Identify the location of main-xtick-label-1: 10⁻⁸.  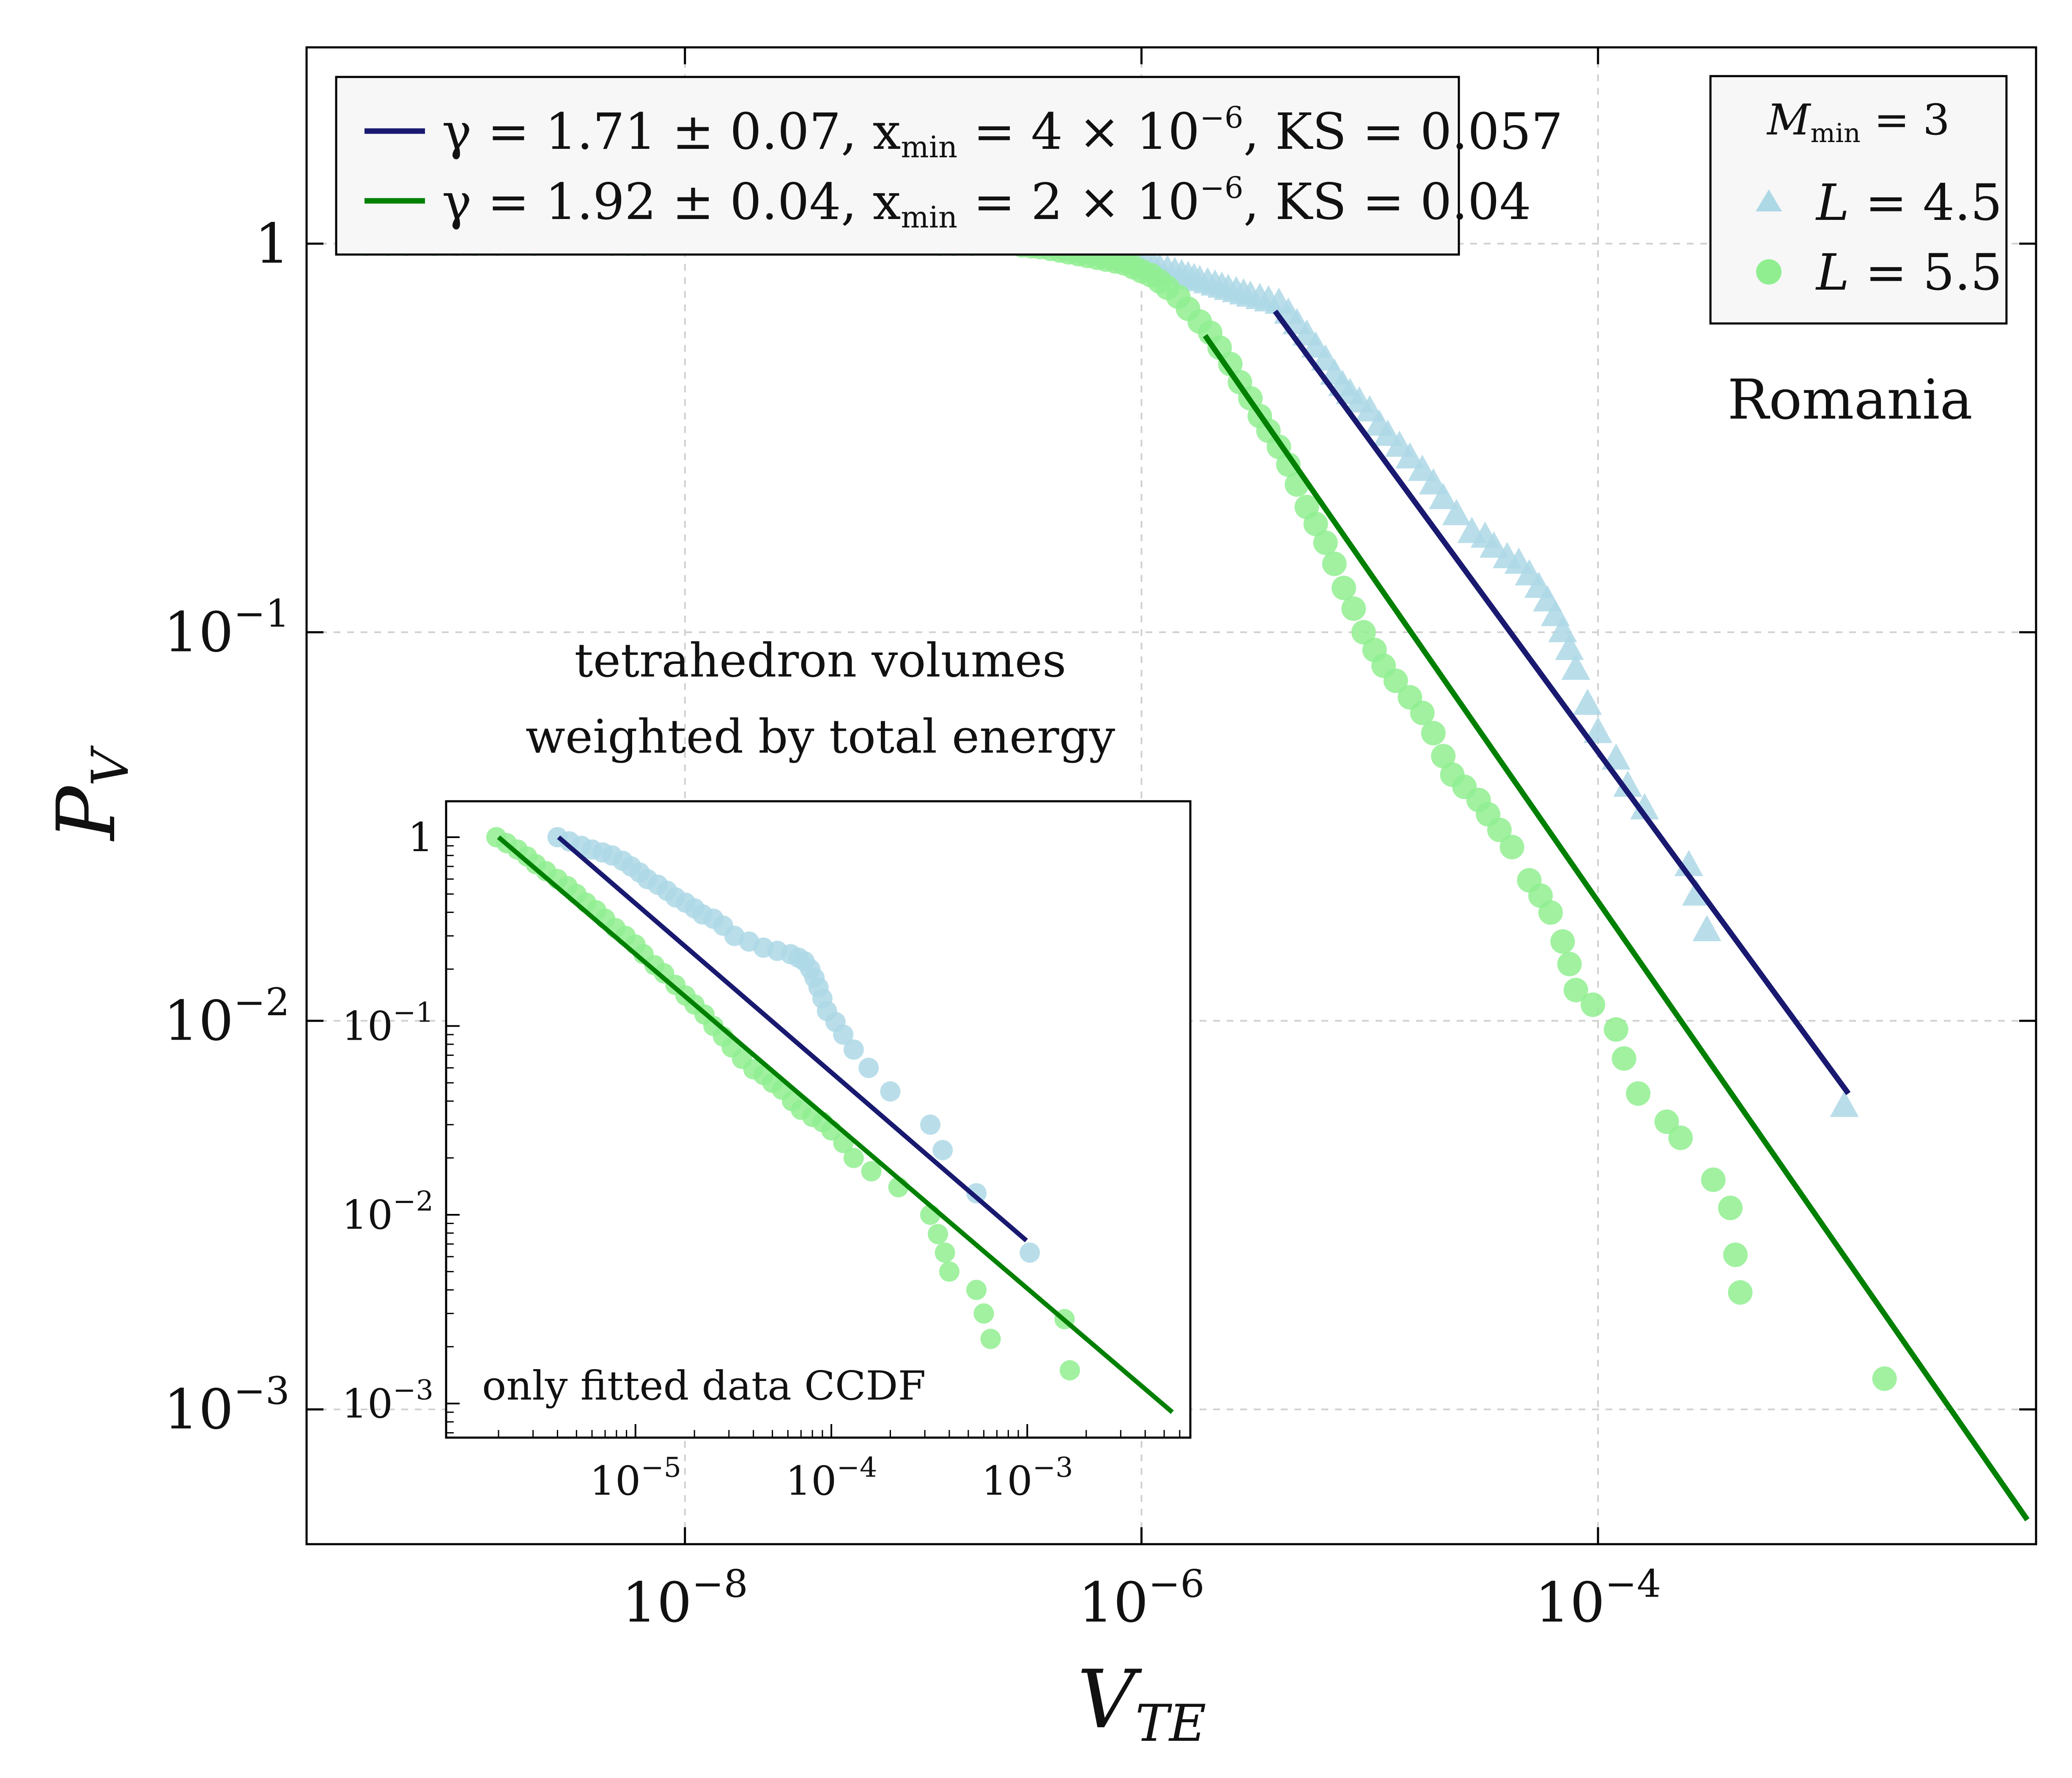
(685, 1598).